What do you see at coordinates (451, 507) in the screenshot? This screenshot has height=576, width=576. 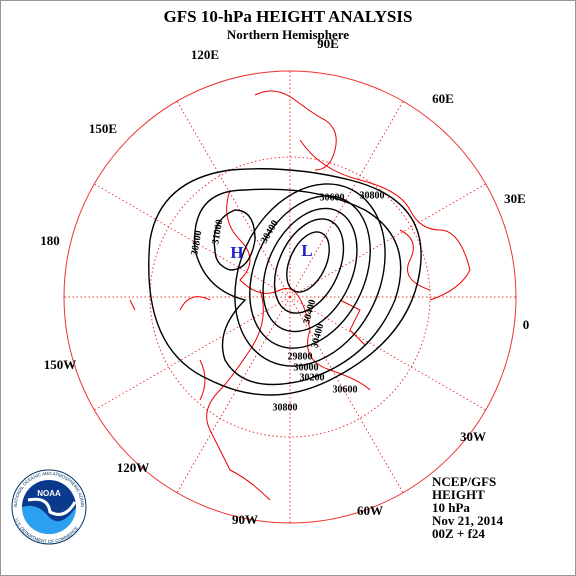 I see `info-line: 10 hPa` at bounding box center [451, 507].